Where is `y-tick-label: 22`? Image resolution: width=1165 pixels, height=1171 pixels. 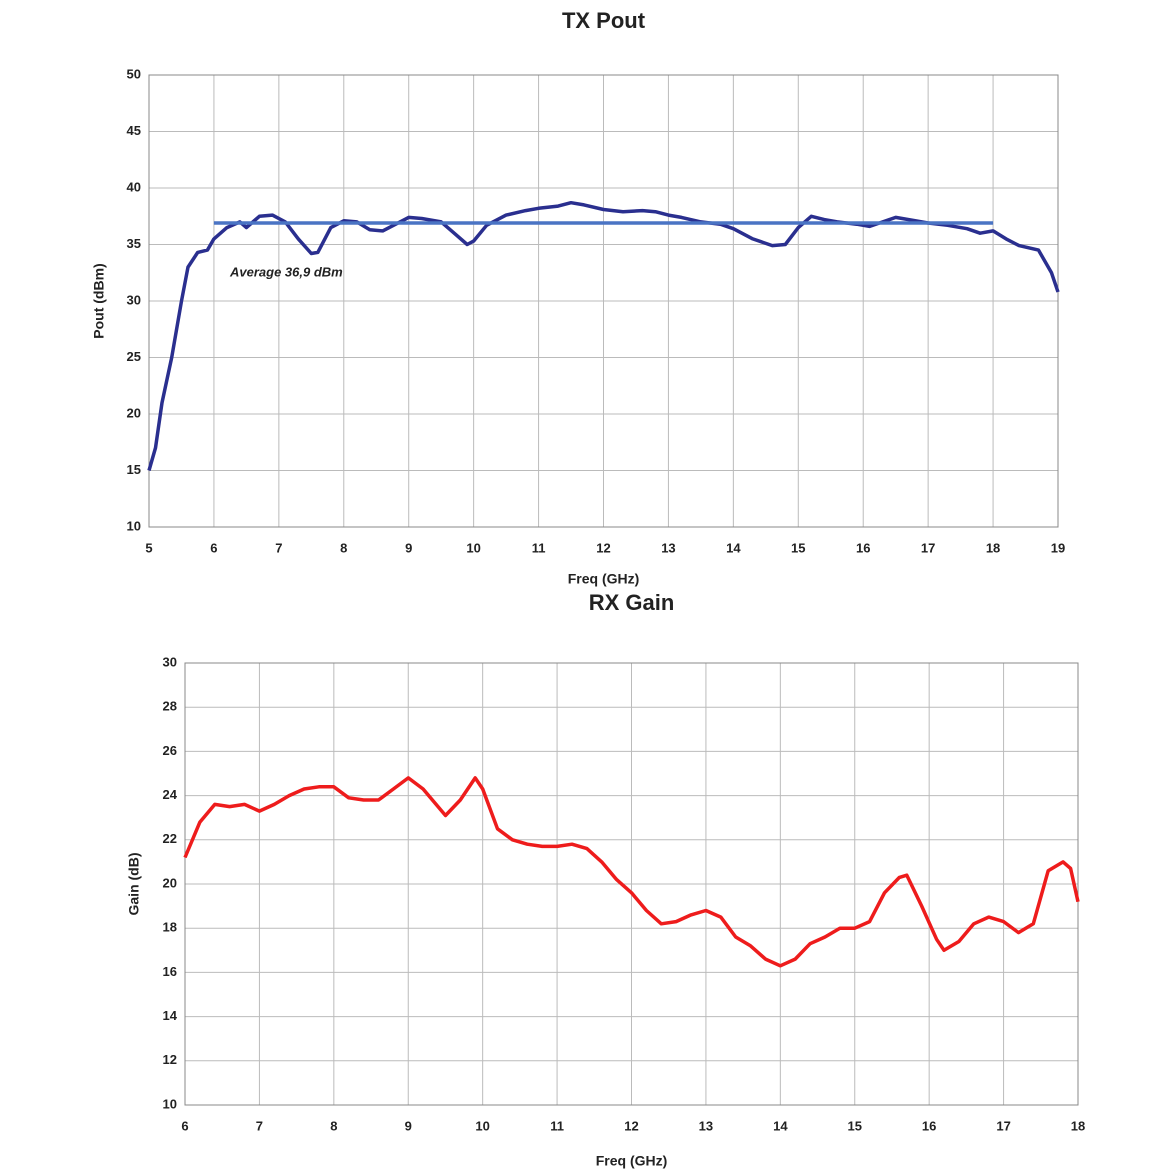 y-tick-label: 22 is located at coordinates (170, 838).